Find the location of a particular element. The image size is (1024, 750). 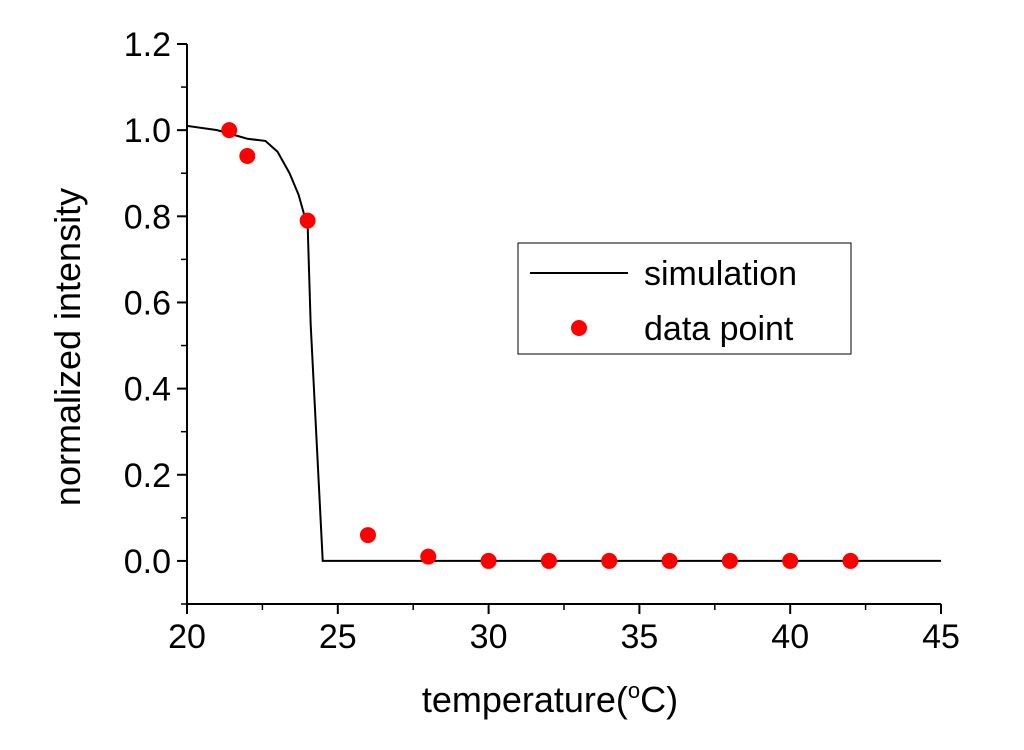

x-tick-label: 25 is located at coordinates (338, 637).